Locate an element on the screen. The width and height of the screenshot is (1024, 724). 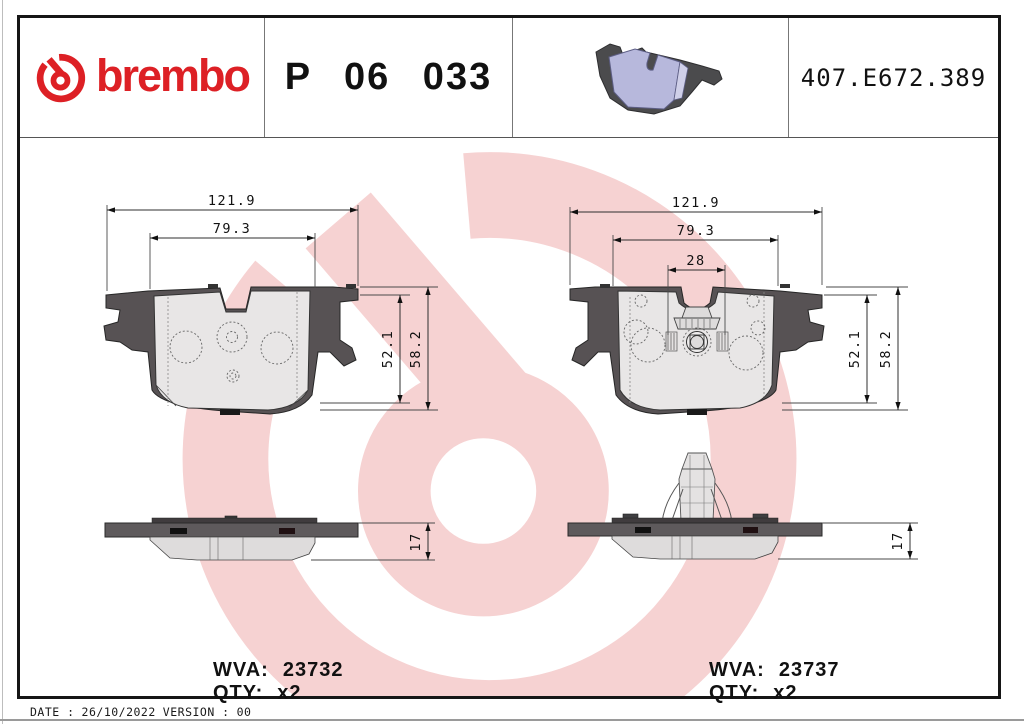
reference-code: 407.E672.389 is located at coordinates (893, 77).